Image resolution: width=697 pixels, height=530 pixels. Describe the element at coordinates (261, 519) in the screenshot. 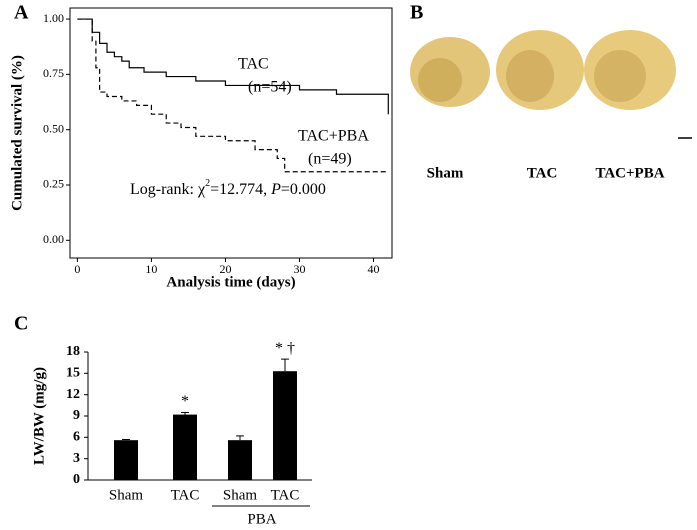

I see `group-label: PBA` at that location.